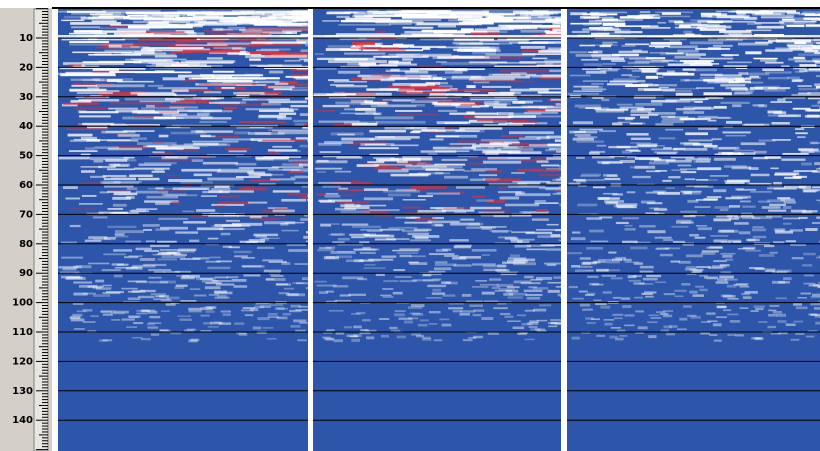 The image size is (820, 451). I want to click on top-border, so click(436, 8).